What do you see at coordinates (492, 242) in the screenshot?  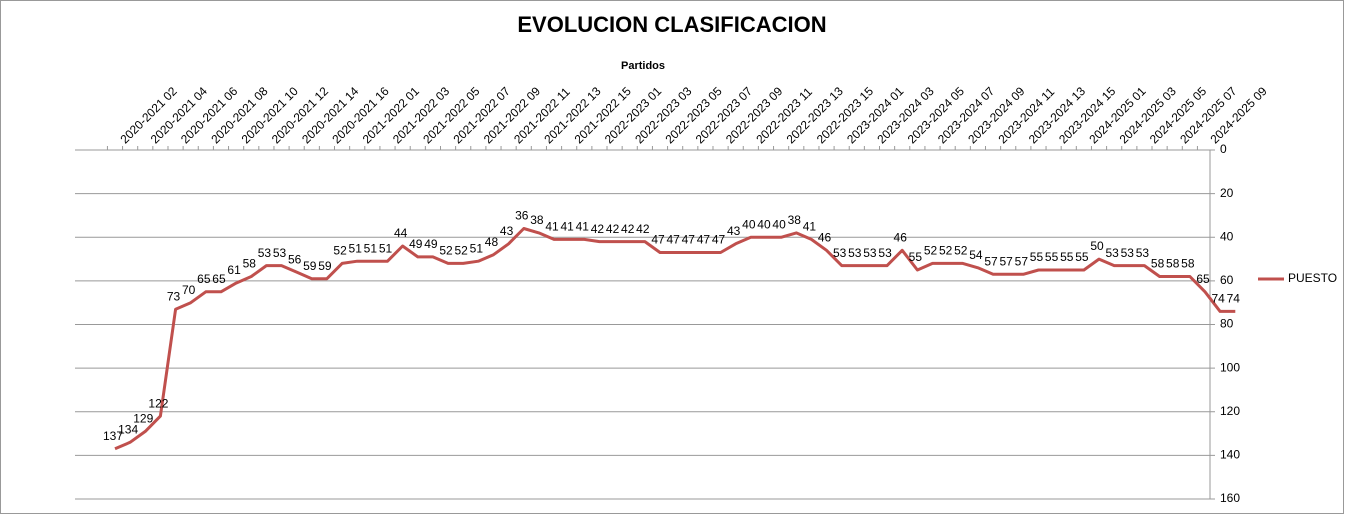 I see `data-label: 48` at bounding box center [492, 242].